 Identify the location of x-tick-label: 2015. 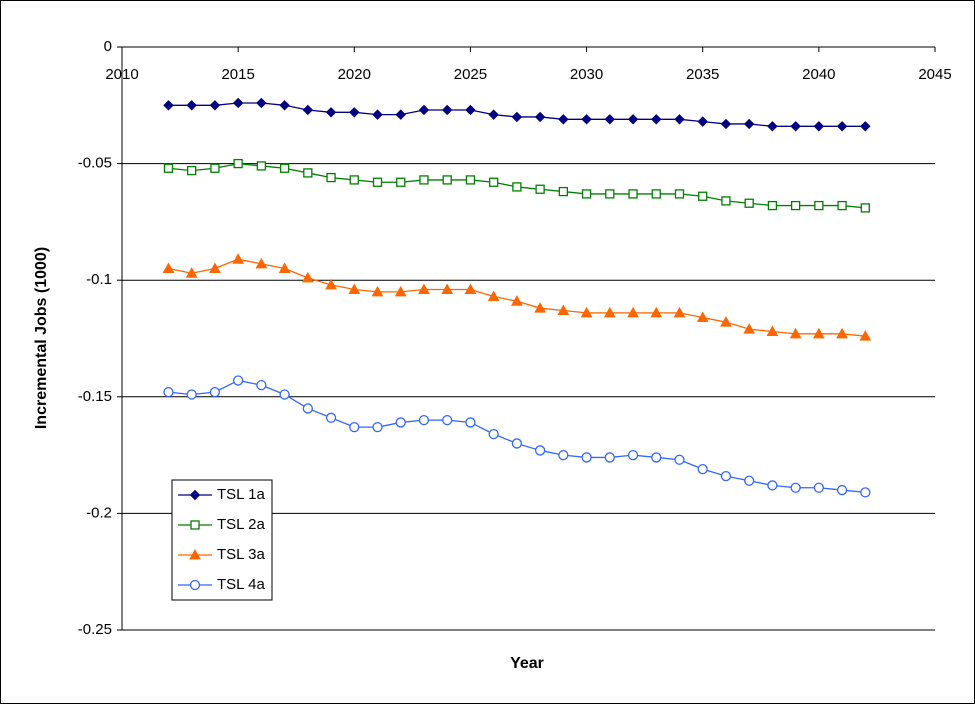
(237, 74).